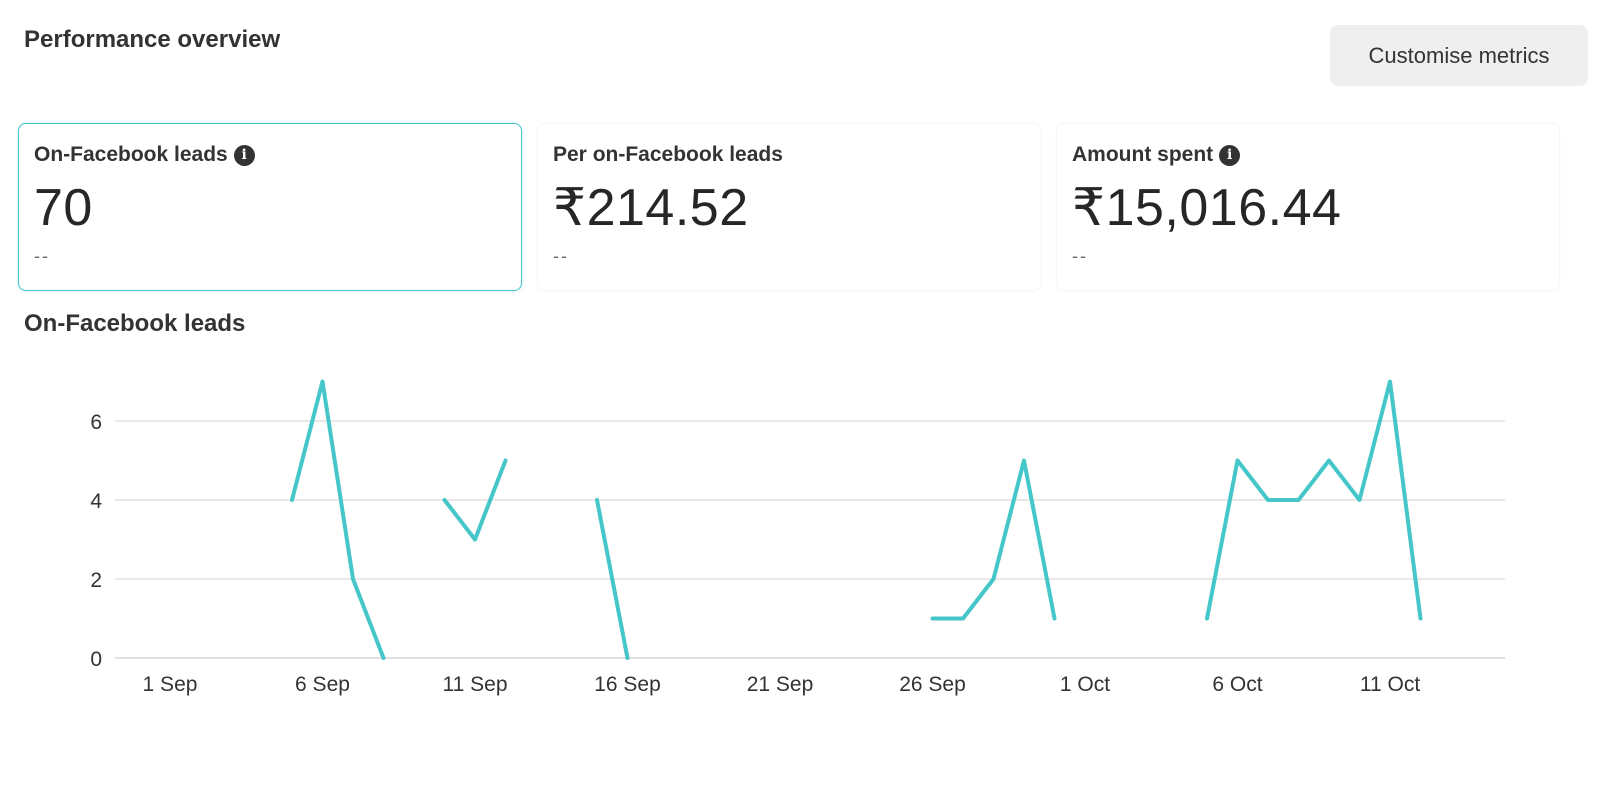 Image resolution: width=1600 pixels, height=799 pixels. I want to click on x-tick-label: 21 Sep, so click(780, 684).